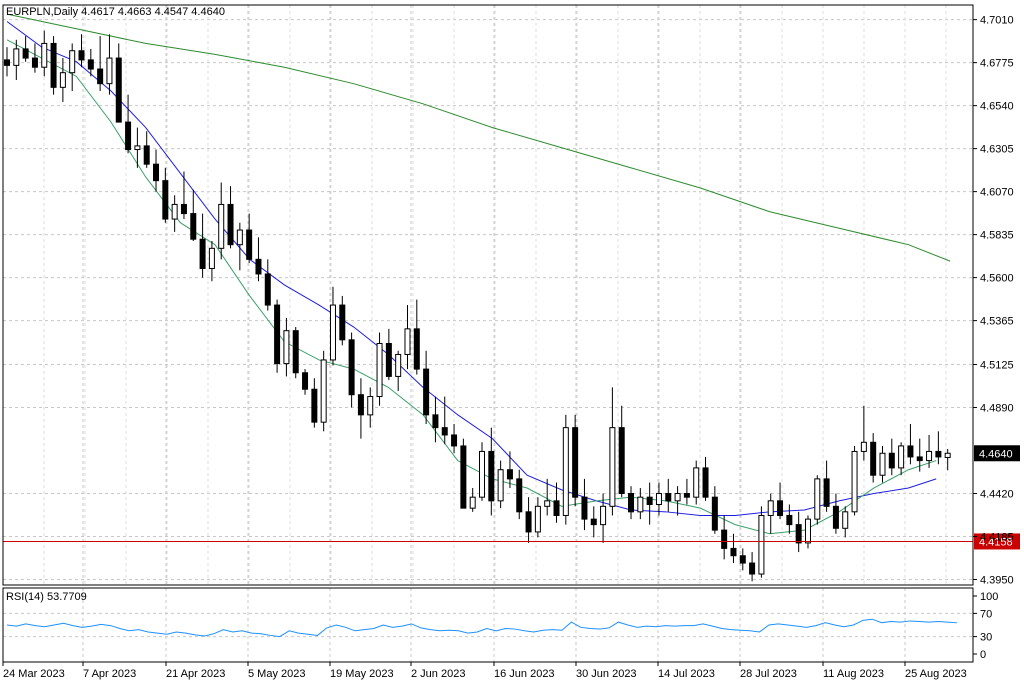  What do you see at coordinates (997, 279) in the screenshot?
I see `y-tick-label: 4.5600` at bounding box center [997, 279].